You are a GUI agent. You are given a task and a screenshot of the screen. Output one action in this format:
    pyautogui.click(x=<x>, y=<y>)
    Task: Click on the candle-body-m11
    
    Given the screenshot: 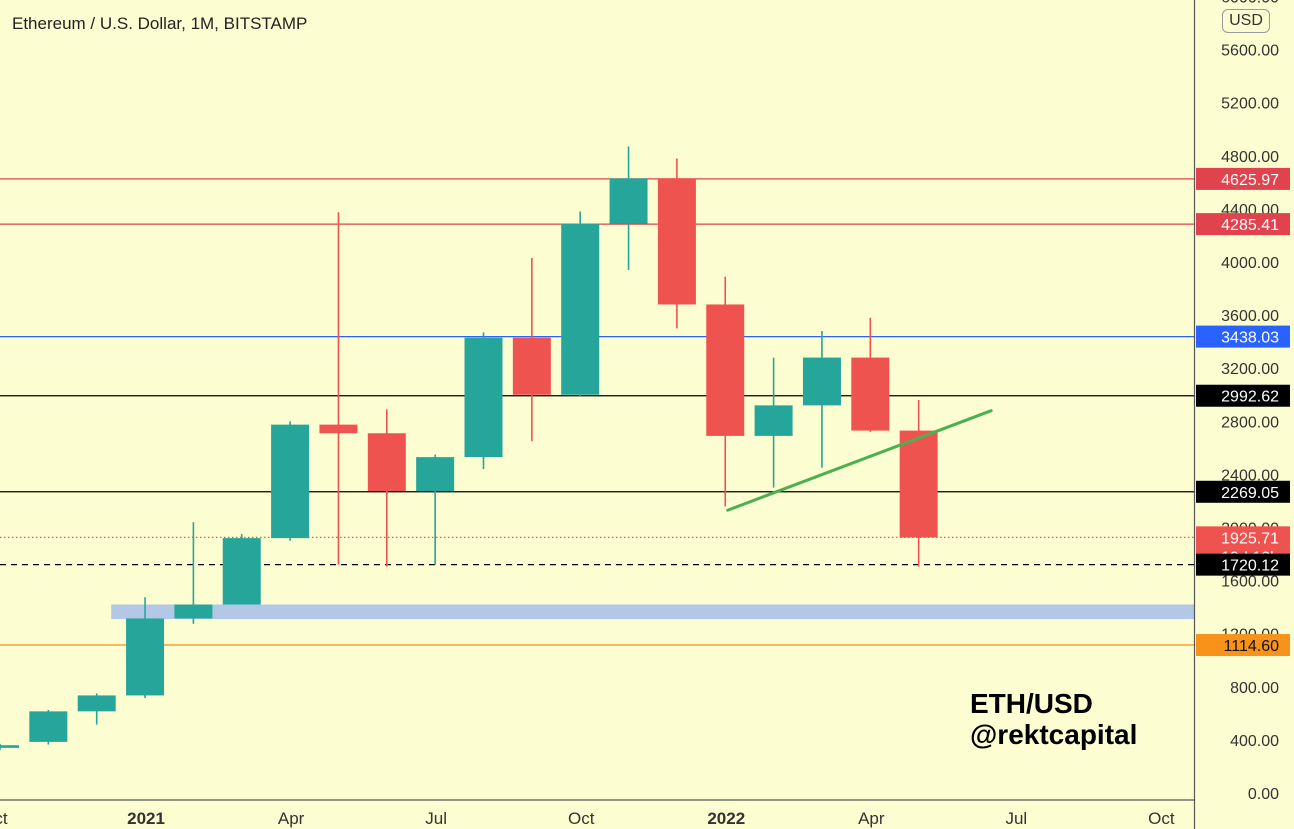 What is the action you would take?
    pyautogui.click(x=531, y=366)
    